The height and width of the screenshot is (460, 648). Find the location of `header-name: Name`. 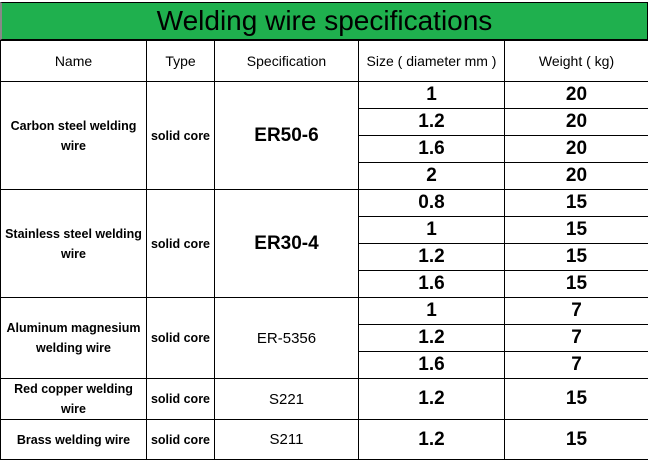

header-name: Name is located at coordinates (74, 61).